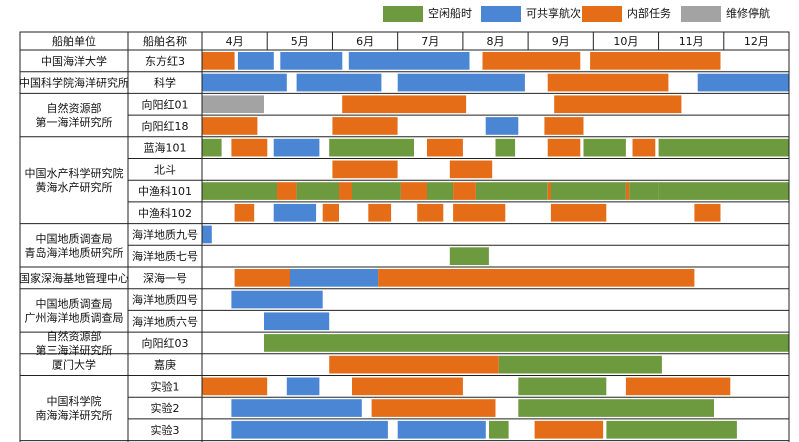 Image resolution: width=799 pixels, height=442 pixels. Describe the element at coordinates (74, 41) in the screenshot. I see `header-unit: 船舶单位` at that location.